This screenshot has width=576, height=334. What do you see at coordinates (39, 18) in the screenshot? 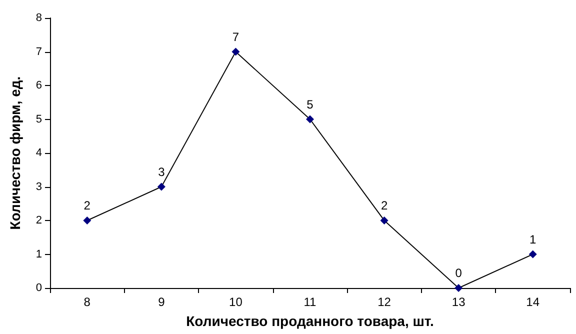
I see `y-tick-label: 8` at bounding box center [39, 18].